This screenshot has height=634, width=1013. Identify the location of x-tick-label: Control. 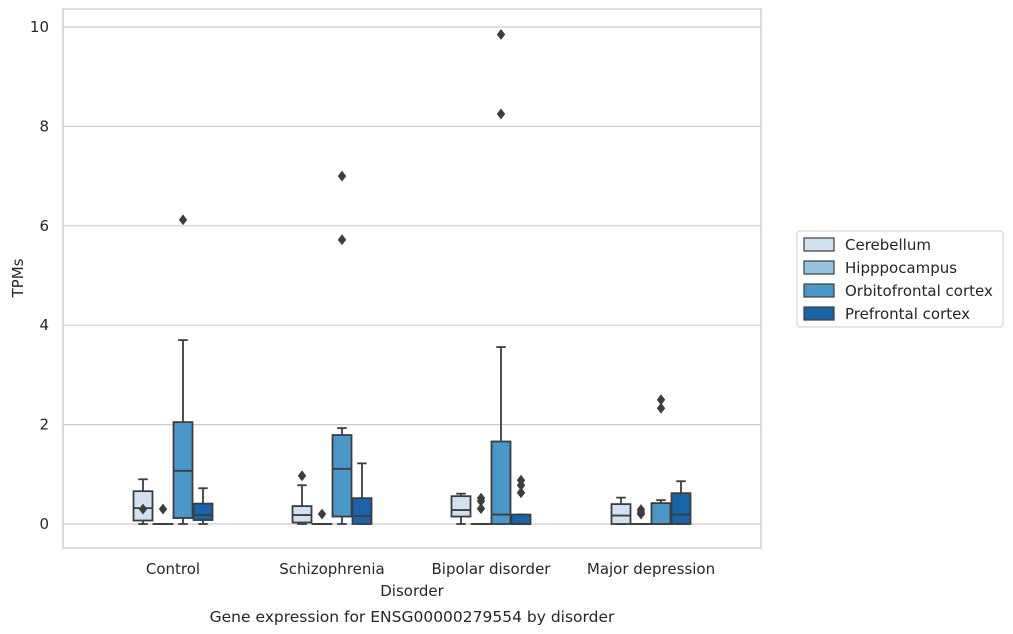
(173, 569).